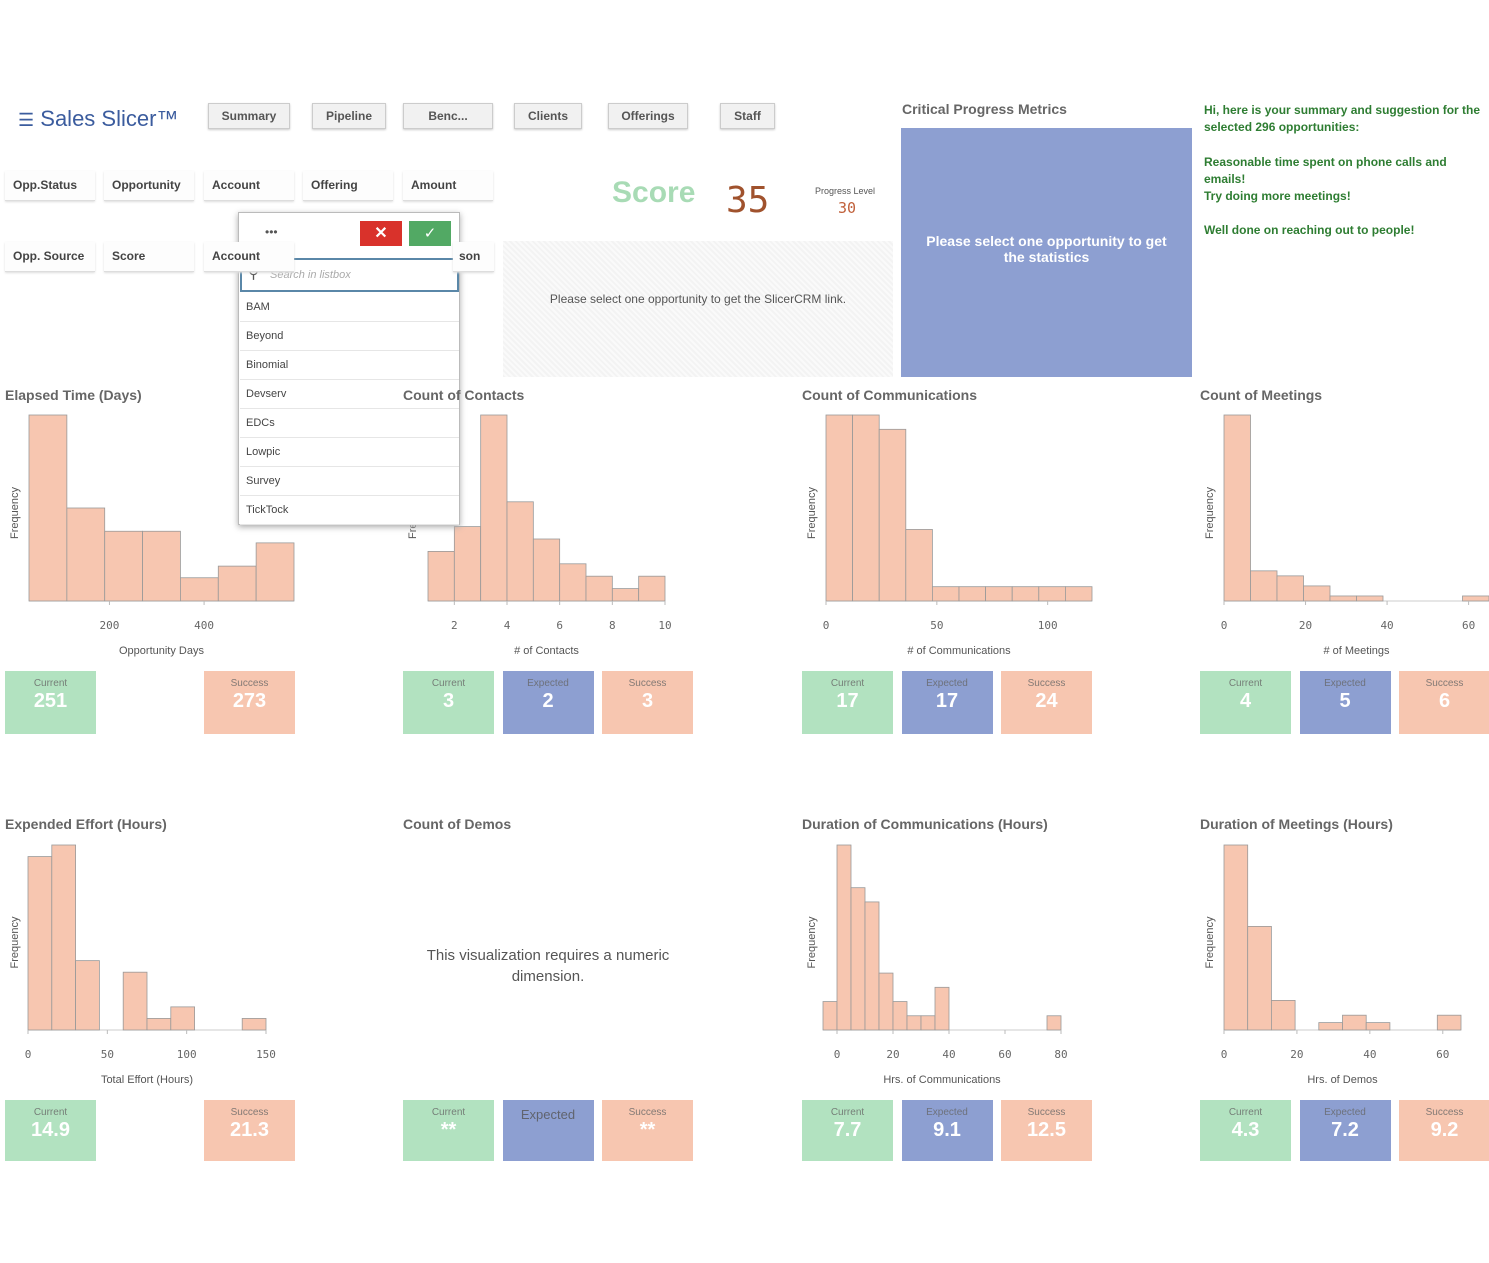 This screenshot has height=1263, width=1489. Describe the element at coordinates (50, 1130) in the screenshot. I see `kpi-box: Current 14.9` at that location.